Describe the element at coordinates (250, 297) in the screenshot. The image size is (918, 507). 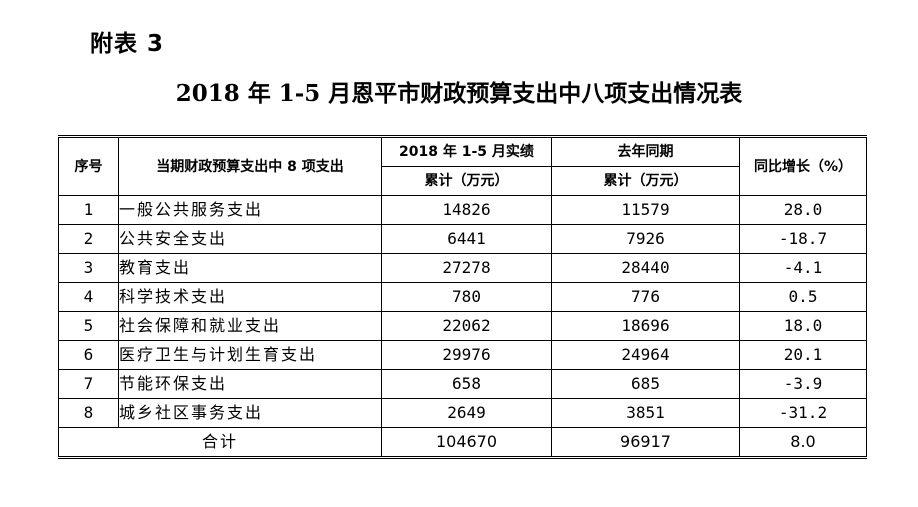
I see `row-item: 科学技术支出` at that location.